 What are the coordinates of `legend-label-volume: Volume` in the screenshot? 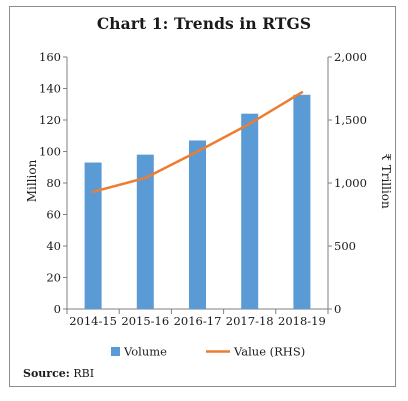 It's located at (145, 352).